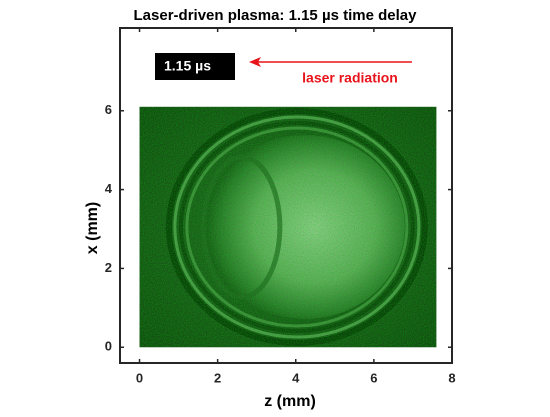  I want to click on chart-title: Laser-driven plasma: 1.15 µs time delay, so click(276, 15).